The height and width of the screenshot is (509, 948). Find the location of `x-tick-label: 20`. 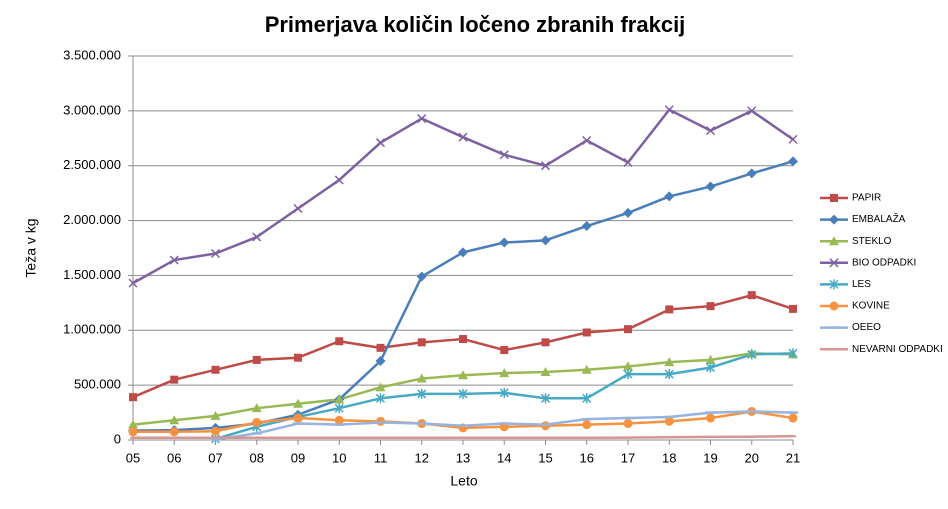

x-tick-label: 20 is located at coordinates (752, 457).